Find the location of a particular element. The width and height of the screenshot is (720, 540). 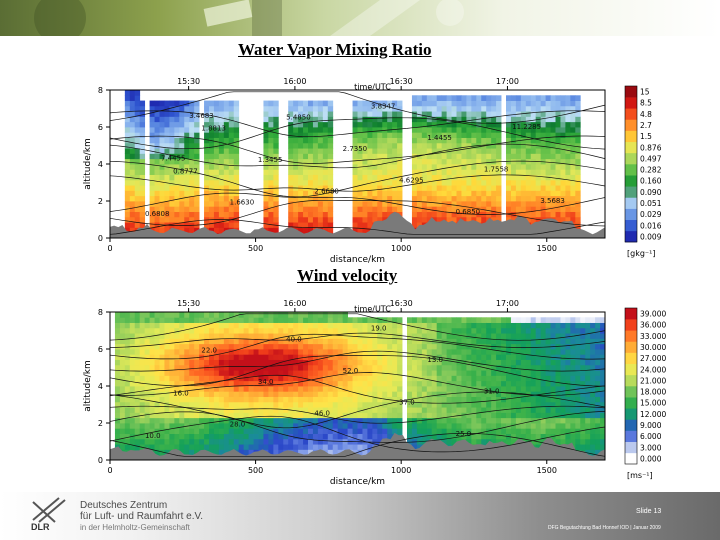

time-tick-label: 17:00 is located at coordinates (507, 81).